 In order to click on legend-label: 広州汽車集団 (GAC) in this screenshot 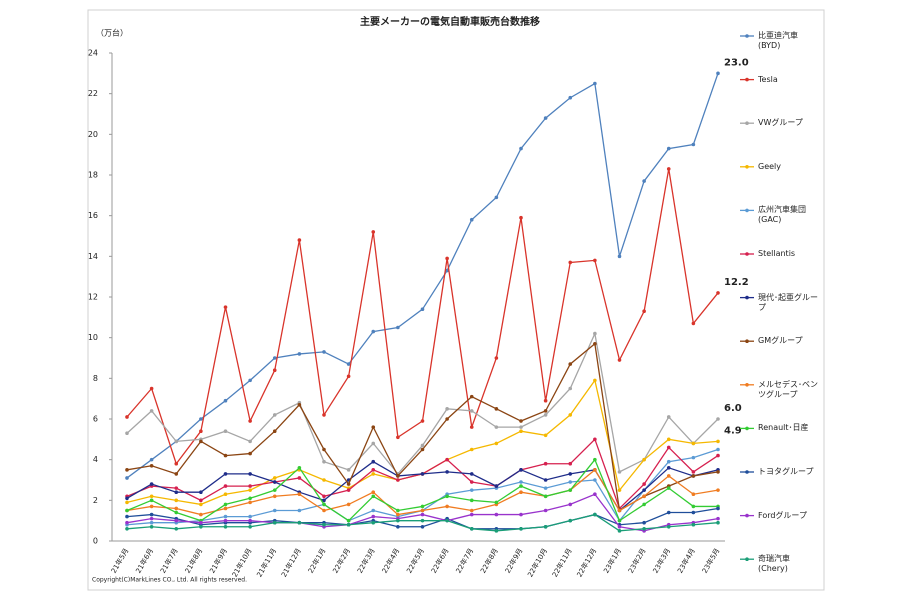, I will do `click(782, 215)`.